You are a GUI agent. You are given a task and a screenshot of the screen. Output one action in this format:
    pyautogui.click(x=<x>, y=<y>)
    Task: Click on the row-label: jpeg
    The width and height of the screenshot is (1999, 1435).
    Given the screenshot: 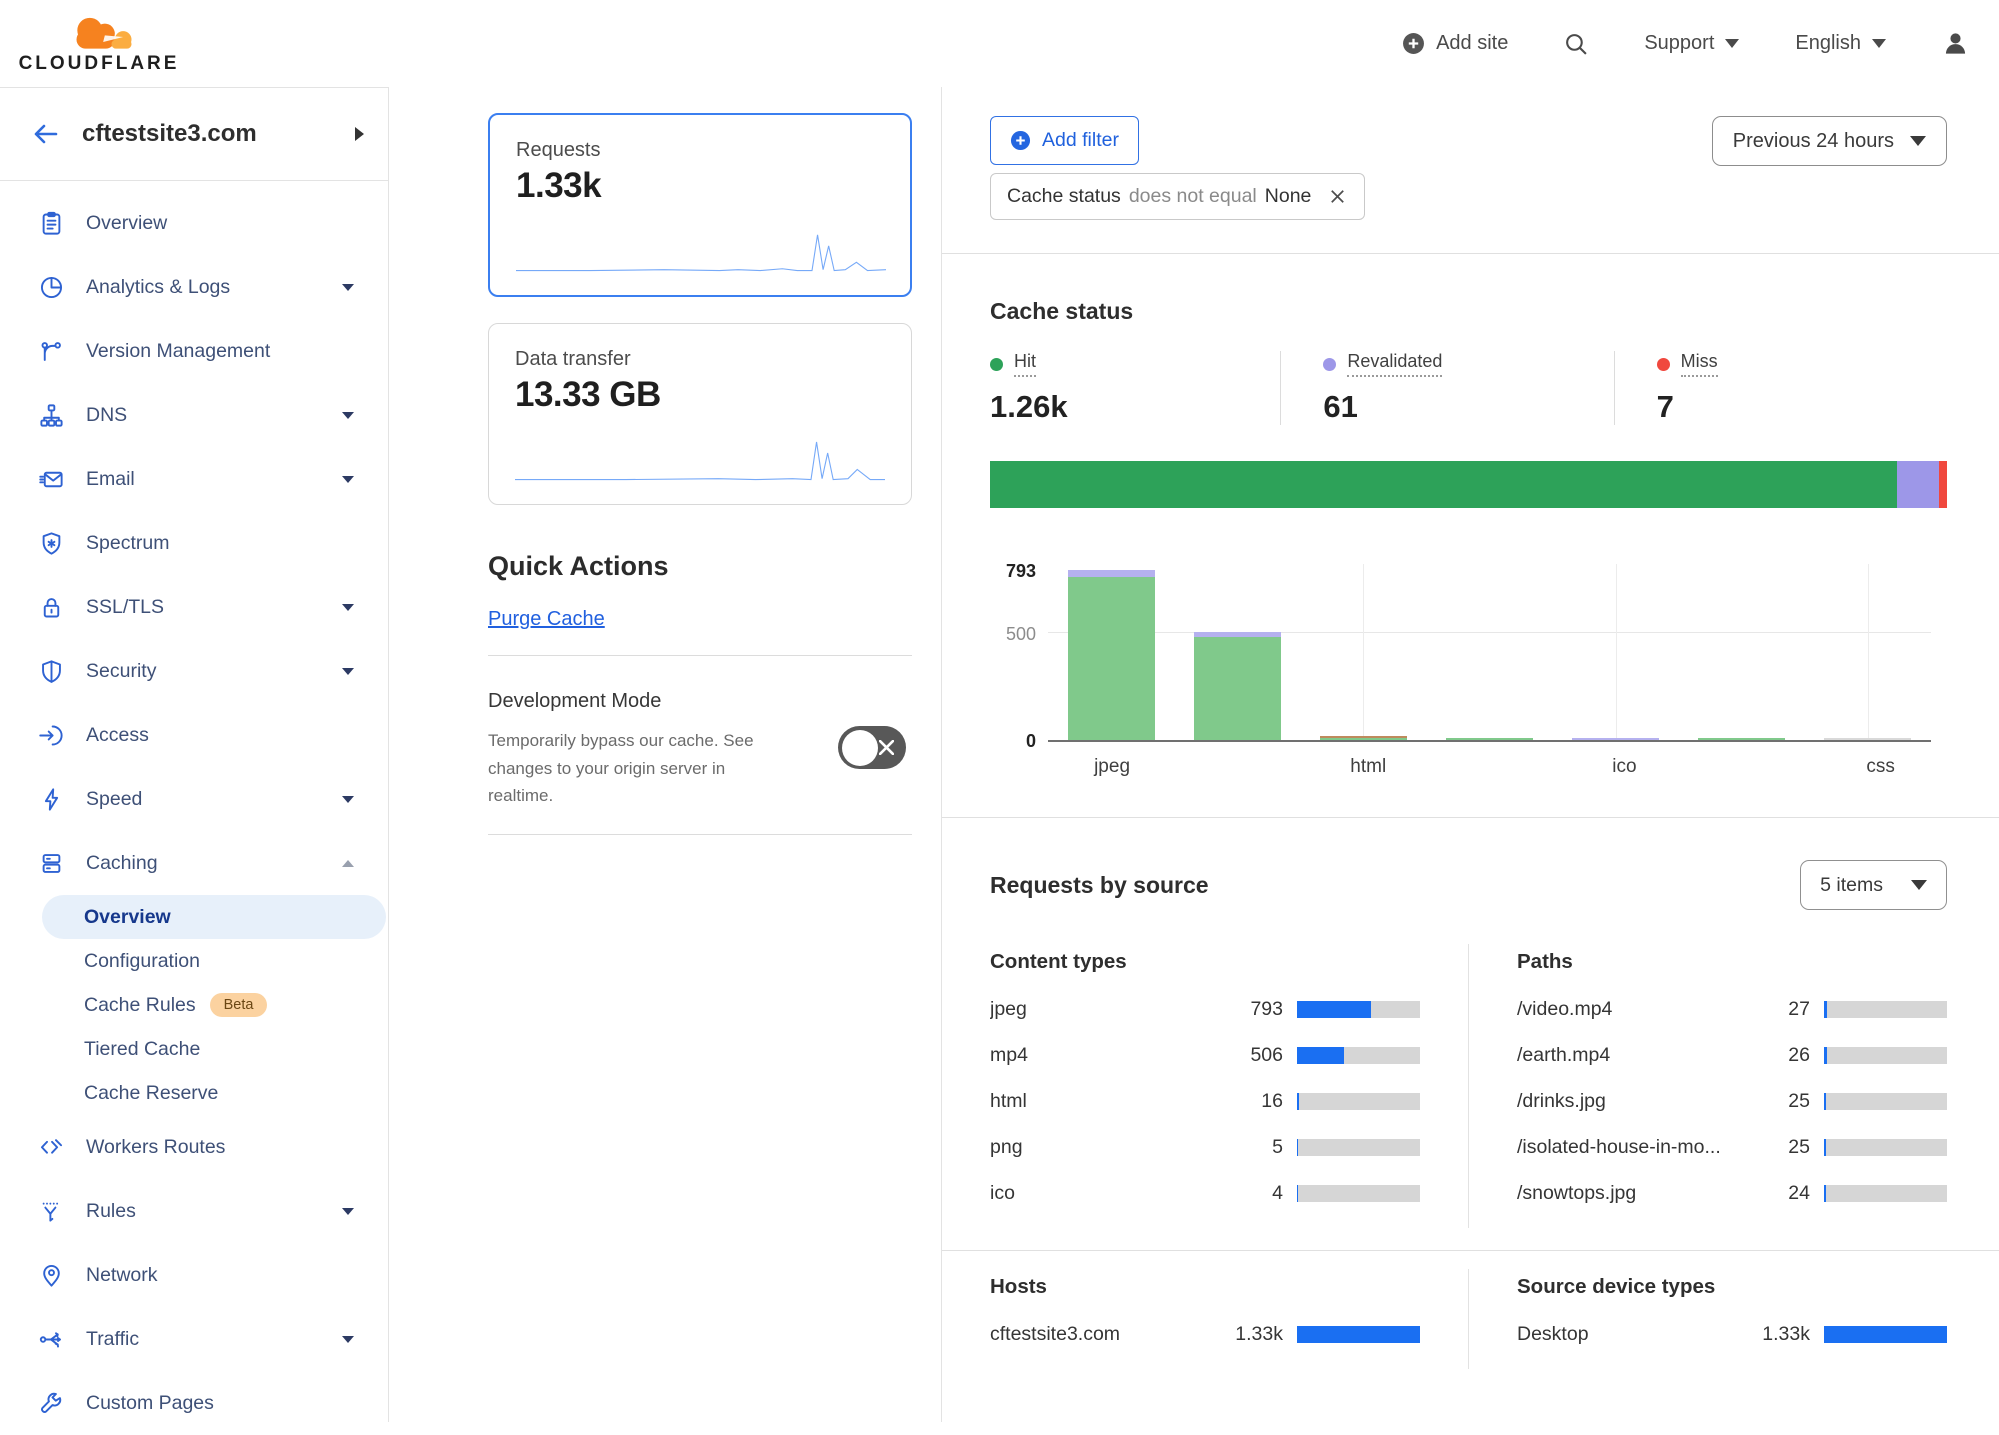 What is the action you would take?
    pyautogui.click(x=1008, y=1008)
    